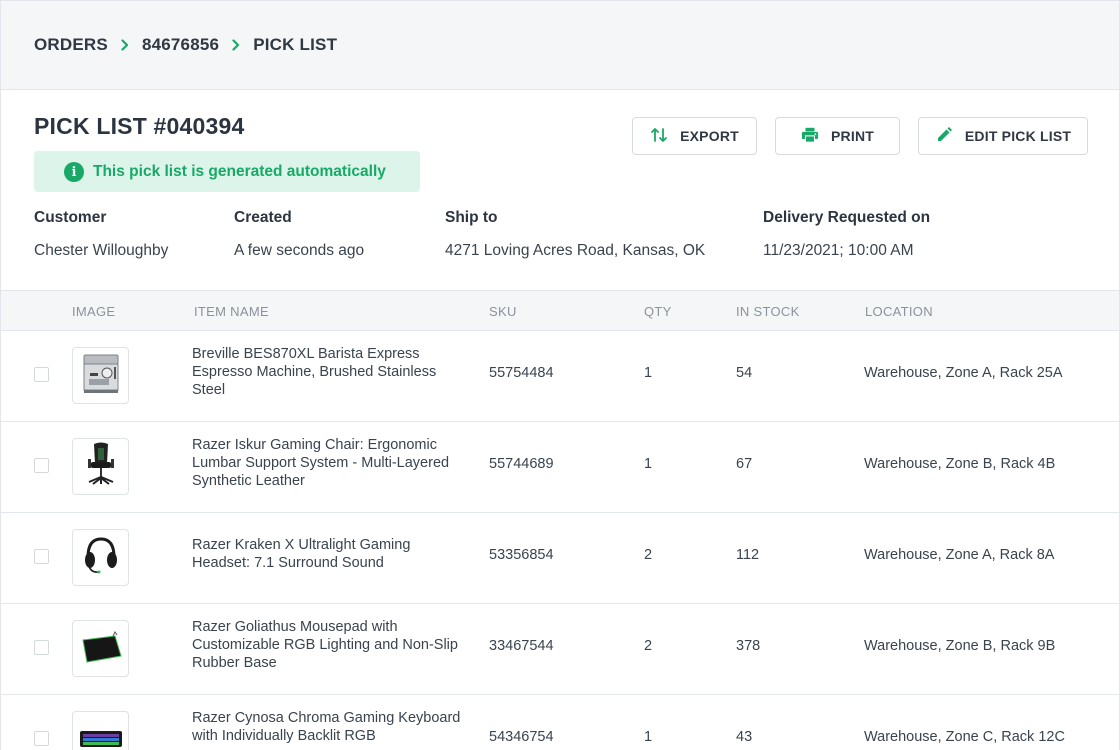  I want to click on item-sku: 33467544, so click(521, 646).